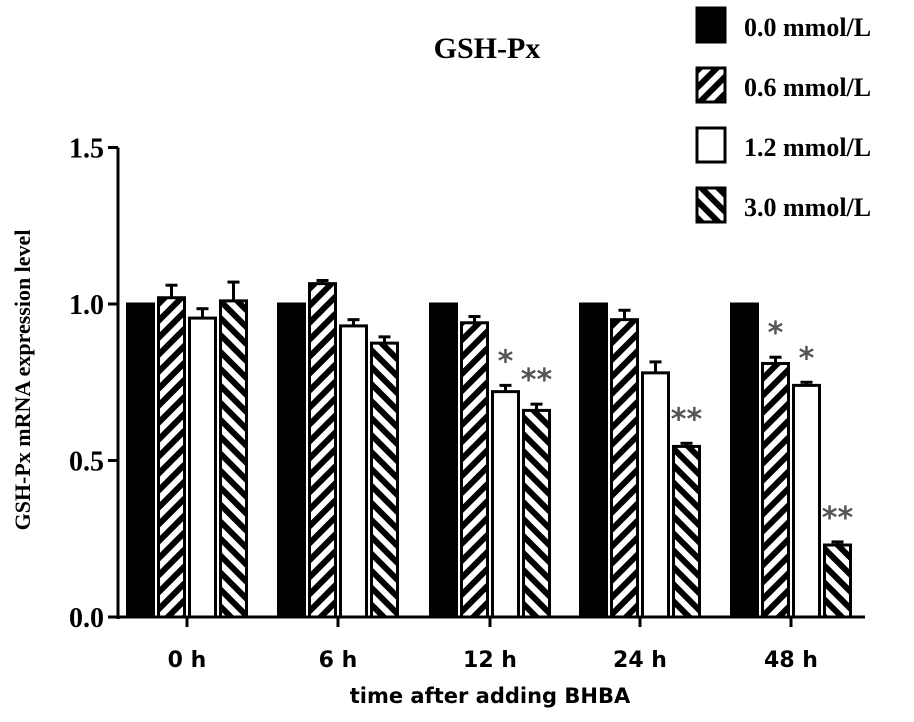 The image size is (914, 722). I want to click on x-tick-label: 48 h, so click(791, 660).